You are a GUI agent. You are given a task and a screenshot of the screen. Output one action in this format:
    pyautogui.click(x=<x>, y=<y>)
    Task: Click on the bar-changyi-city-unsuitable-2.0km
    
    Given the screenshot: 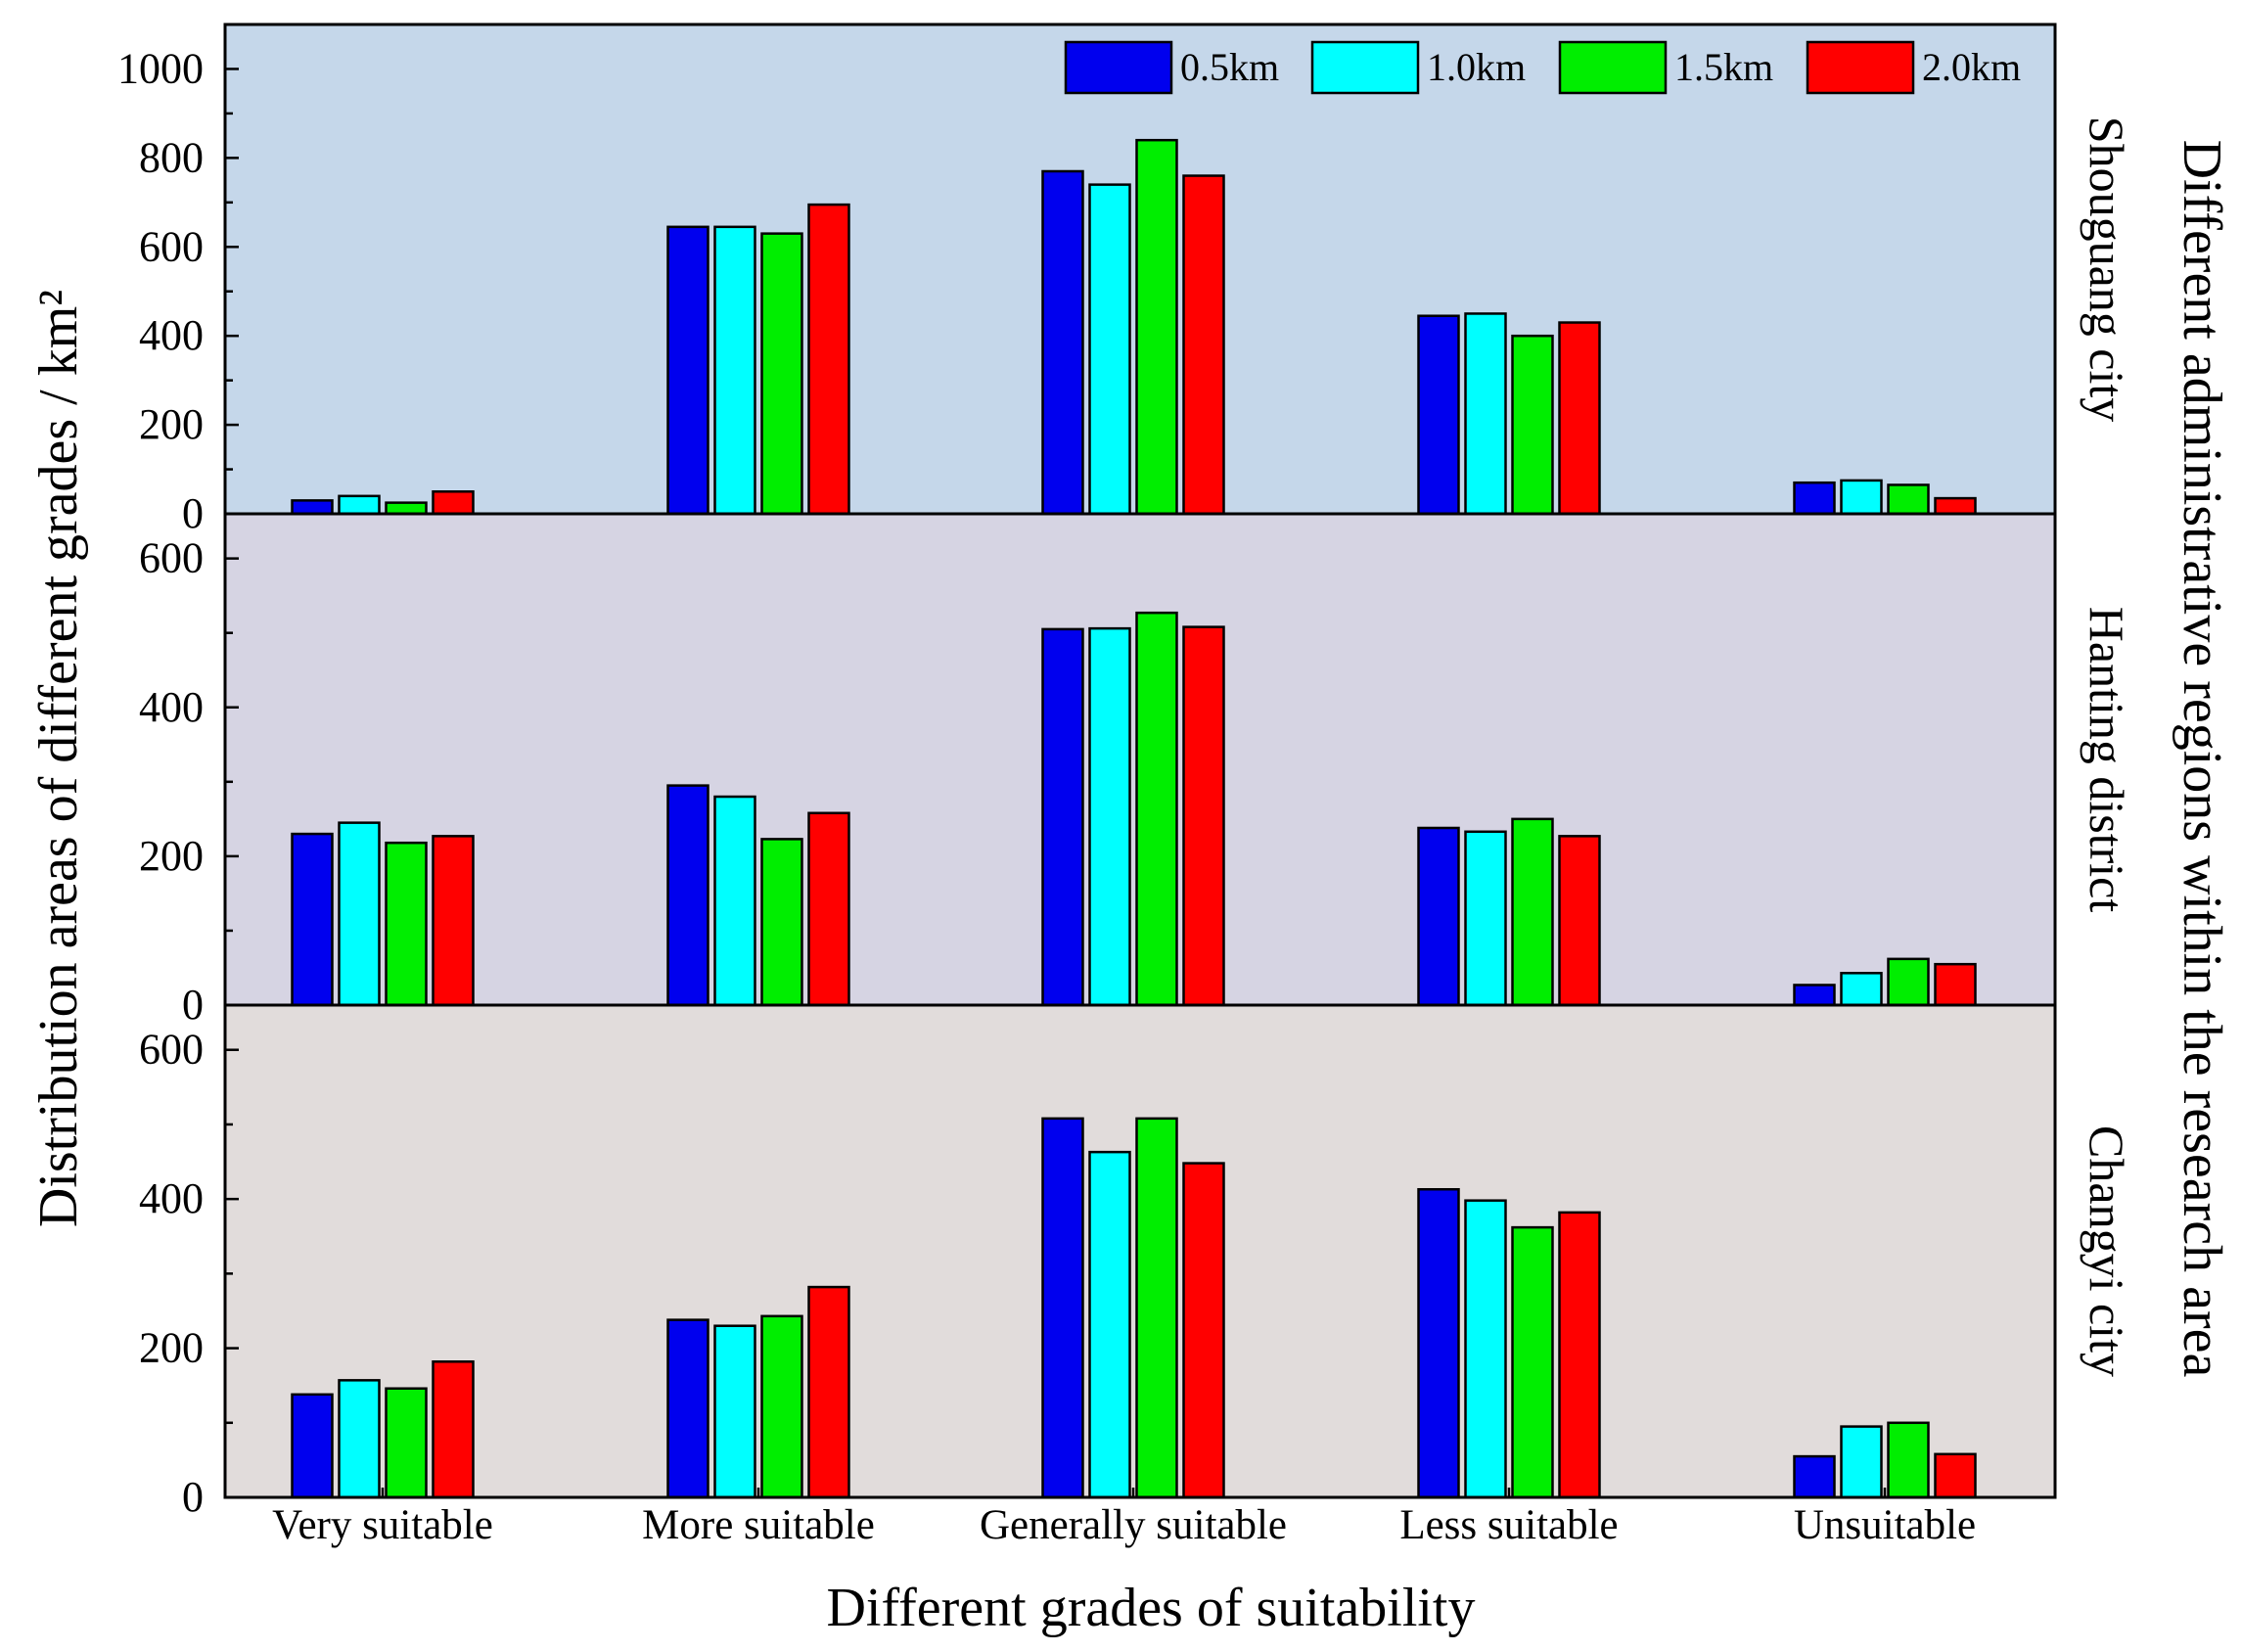 What is the action you would take?
    pyautogui.click(x=1956, y=1475)
    